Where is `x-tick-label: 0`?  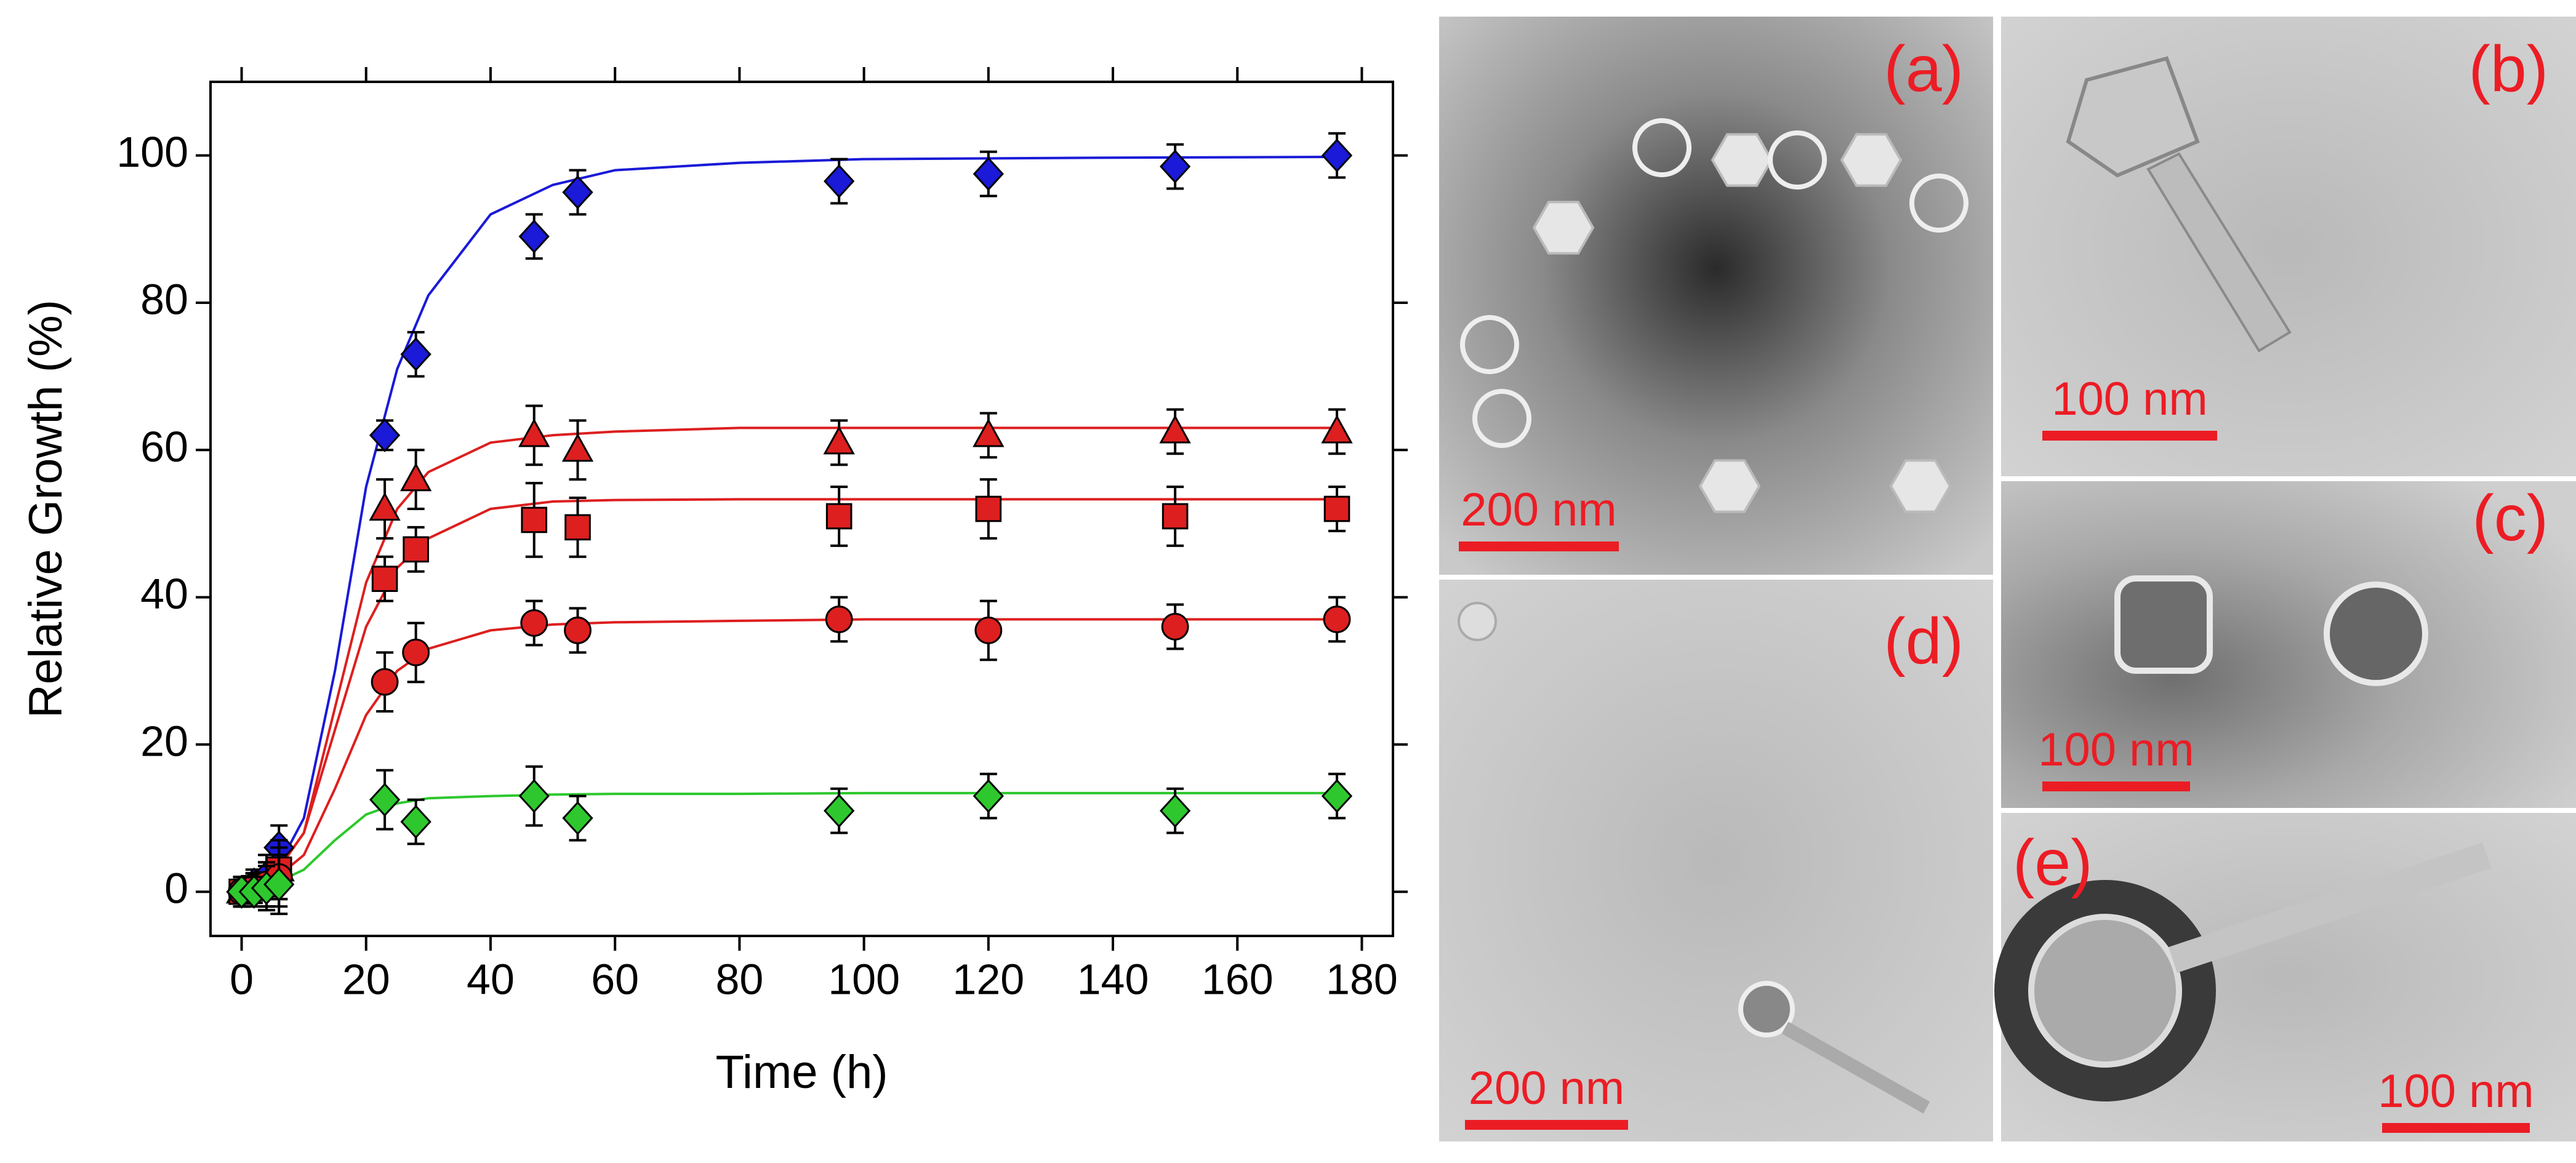 x-tick-label: 0 is located at coordinates (242, 979).